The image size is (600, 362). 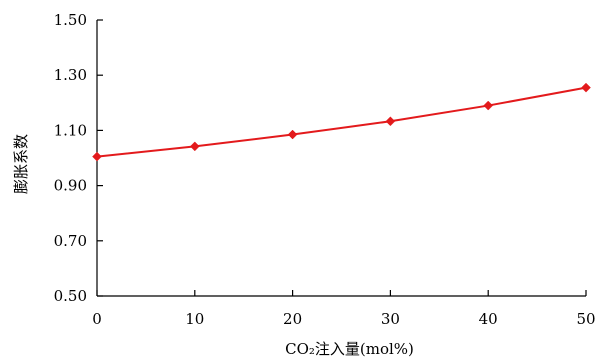 What do you see at coordinates (292, 319) in the screenshot?
I see `x-tick-label: 20` at bounding box center [292, 319].